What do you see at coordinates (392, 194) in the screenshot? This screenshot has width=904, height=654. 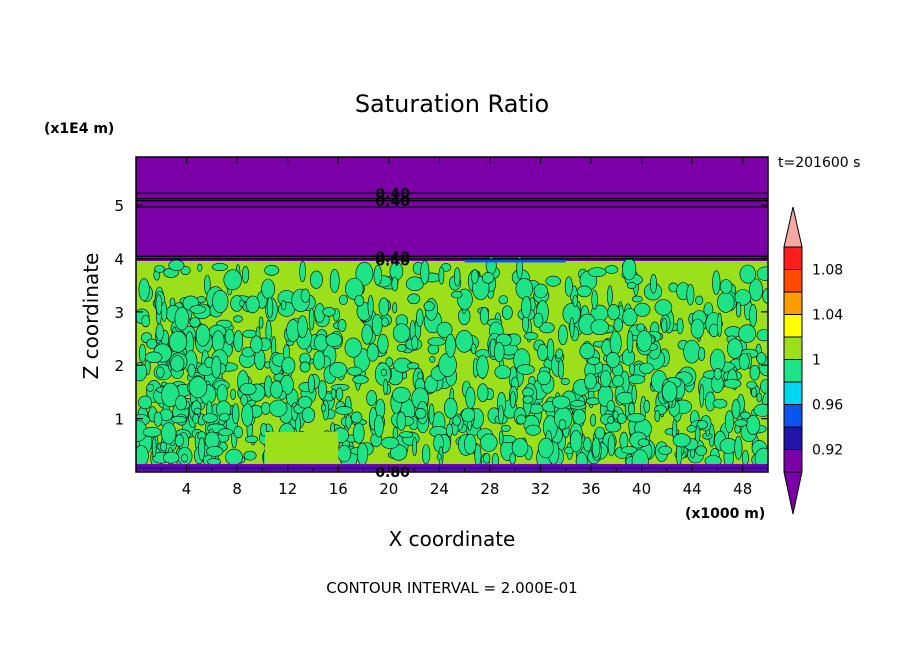 I see `contour-label: 0.40` at bounding box center [392, 194].